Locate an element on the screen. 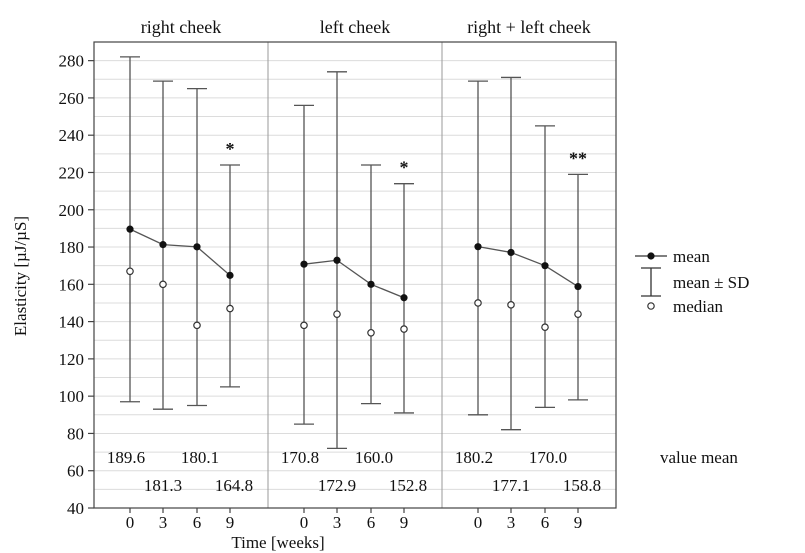 The height and width of the screenshot is (553, 805). y-tick-label: 220 is located at coordinates (72, 172).